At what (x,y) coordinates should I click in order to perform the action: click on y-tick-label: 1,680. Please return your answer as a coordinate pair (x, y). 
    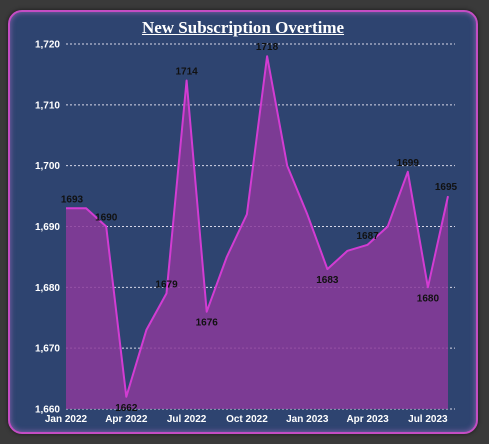
    Looking at the image, I should click on (47, 288).